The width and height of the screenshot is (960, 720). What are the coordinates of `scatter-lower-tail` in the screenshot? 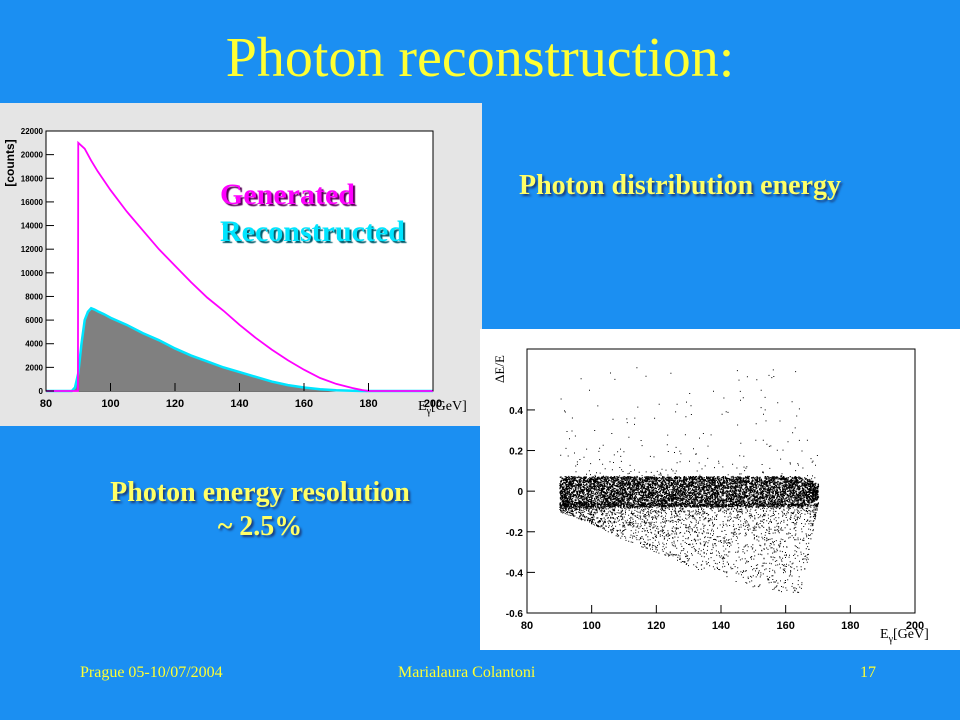 It's located at (689, 547).